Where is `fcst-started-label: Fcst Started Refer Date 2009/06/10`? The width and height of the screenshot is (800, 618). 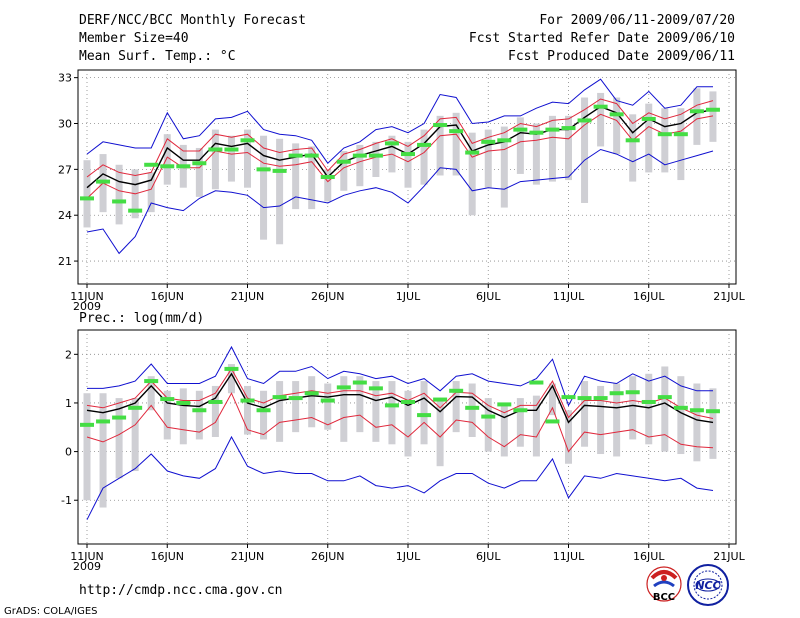
fcst-started-label: Fcst Started Refer Date 2009/06/10 is located at coordinates (602, 38).